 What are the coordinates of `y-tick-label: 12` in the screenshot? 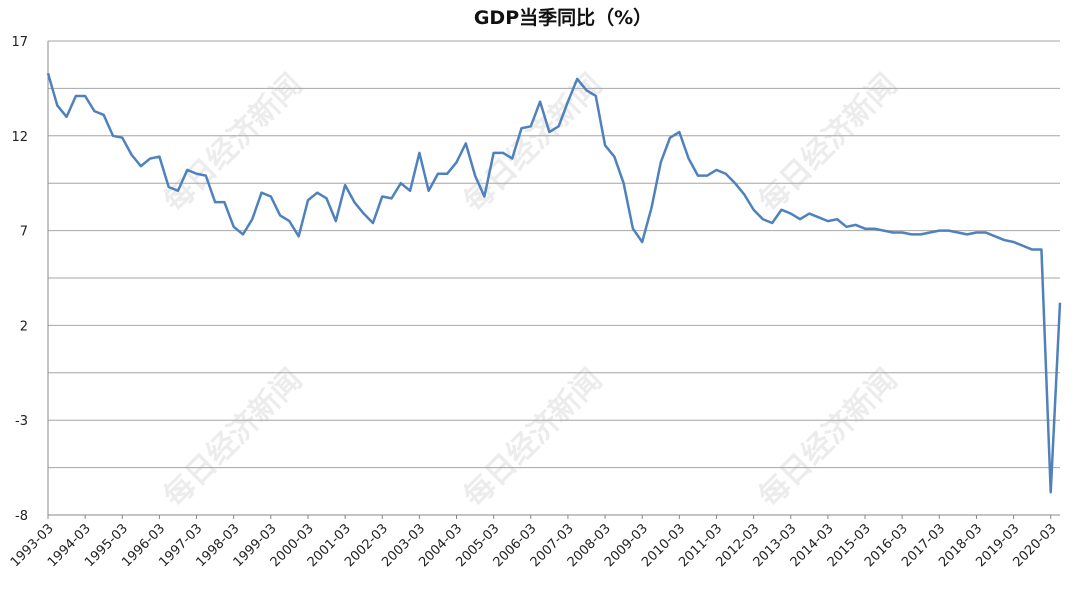 It's located at (19, 137).